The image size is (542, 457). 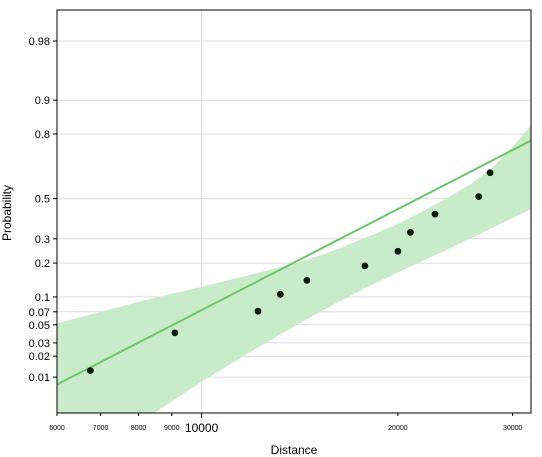 What do you see at coordinates (42, 264) in the screenshot?
I see `y-tick-label: 0.2` at bounding box center [42, 264].